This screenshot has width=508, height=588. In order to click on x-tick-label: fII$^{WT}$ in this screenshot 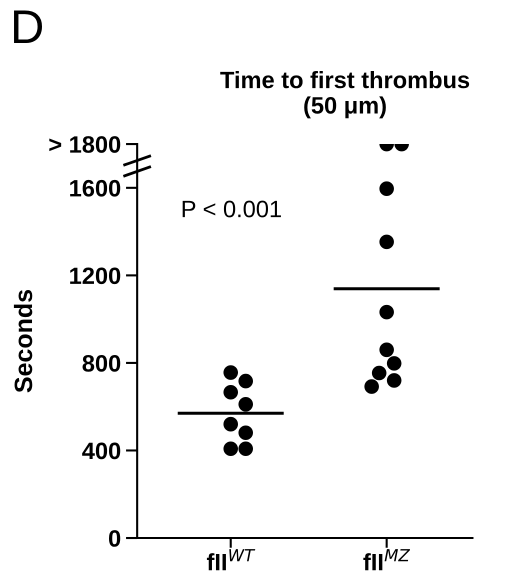, I will do `click(231, 559)`.